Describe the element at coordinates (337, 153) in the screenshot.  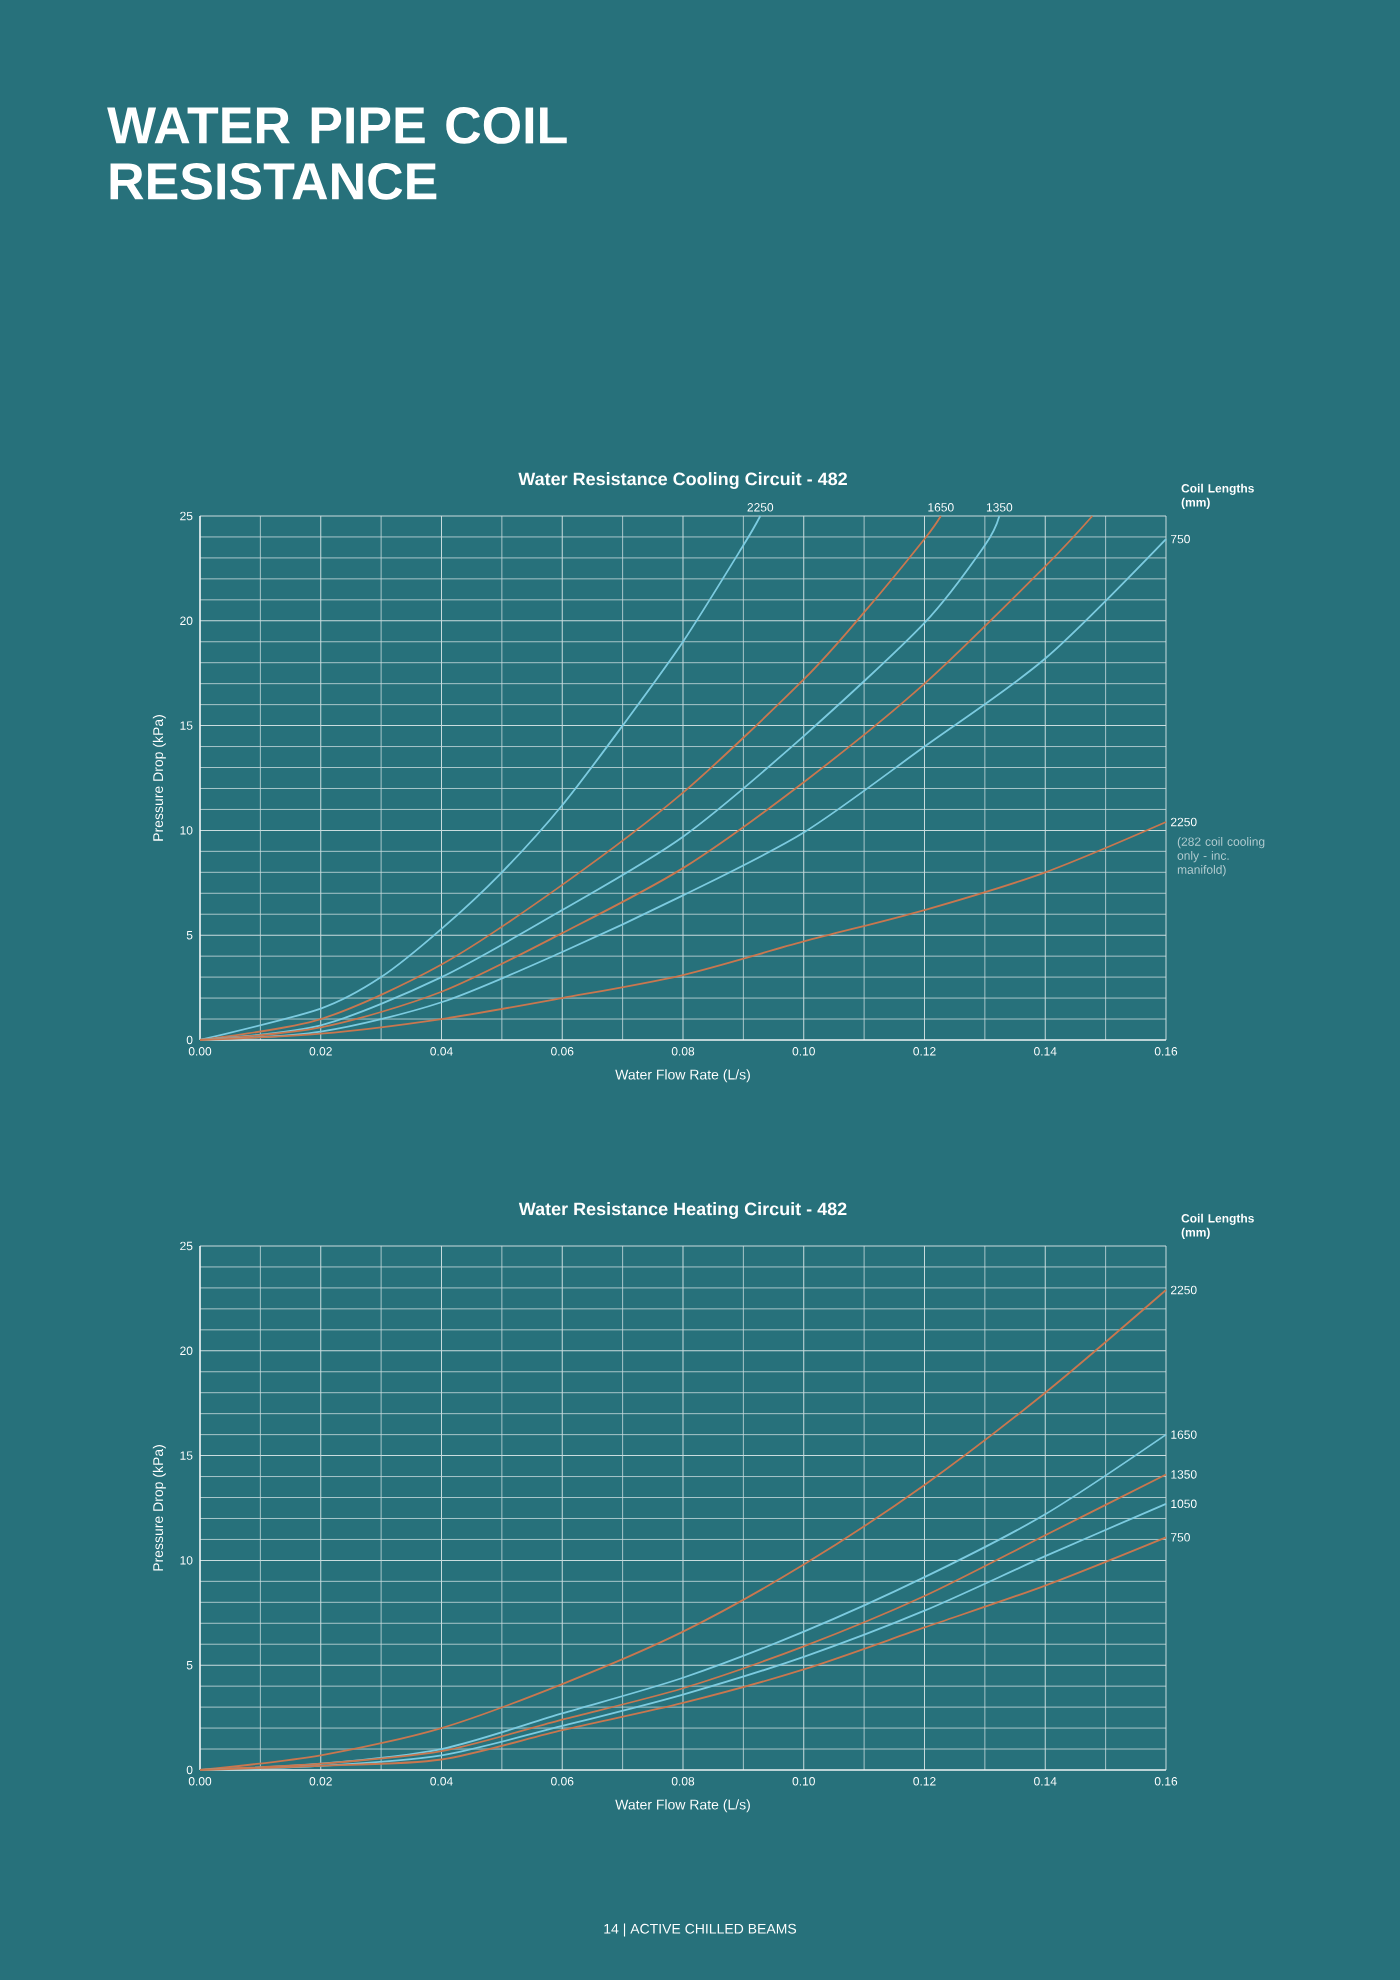
I see `text: WATER PIPE COIL RESISTANCE` at that location.